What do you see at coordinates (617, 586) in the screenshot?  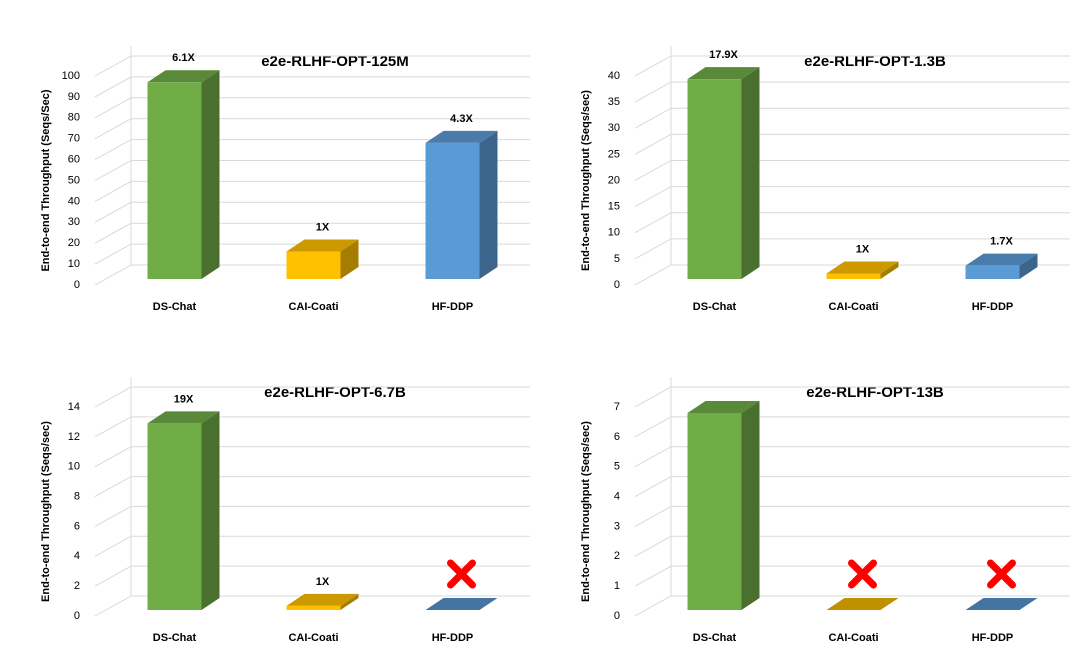 I see `y-tick-label: 1` at bounding box center [617, 586].